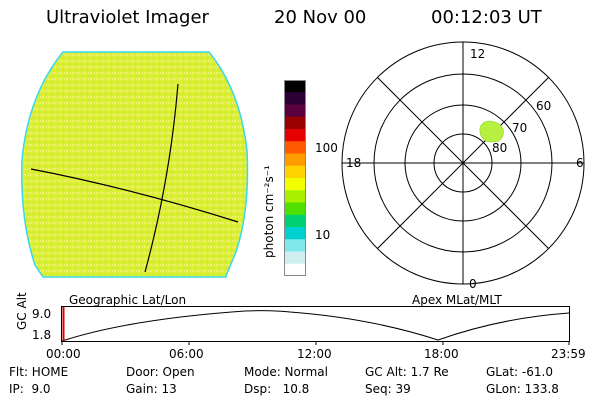 Image resolution: width=600 pixels, height=400 pixels. I want to click on polar-panel-label: Apex MLat/MLT, so click(457, 300).